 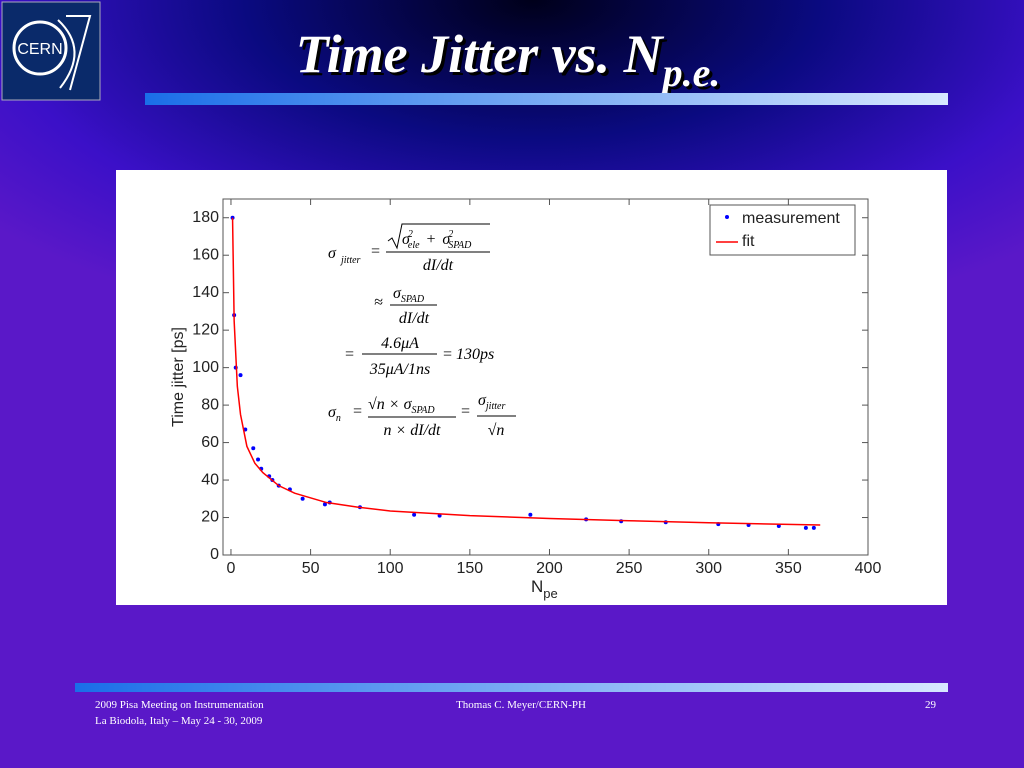 What do you see at coordinates (210, 479) in the screenshot?
I see `y-tick-label: 40` at bounding box center [210, 479].